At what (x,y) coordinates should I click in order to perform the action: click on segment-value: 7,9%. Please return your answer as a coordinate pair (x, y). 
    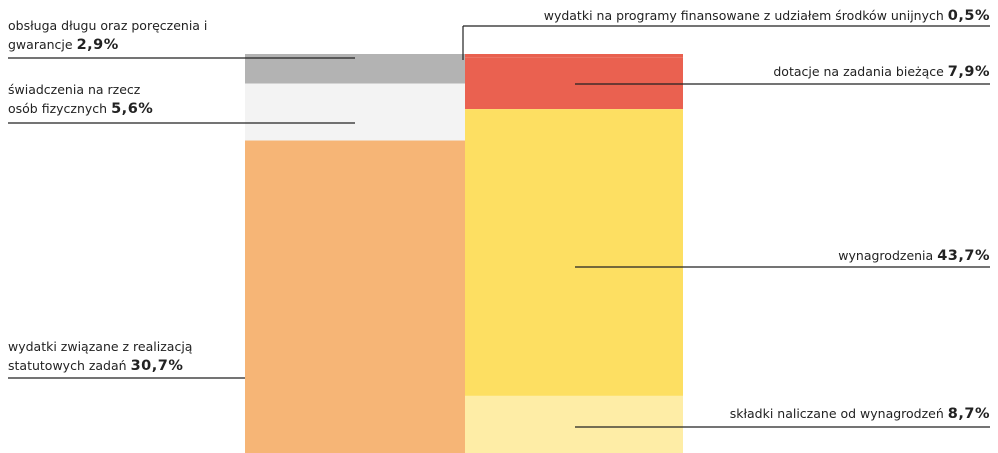
    Looking at the image, I should click on (968, 72).